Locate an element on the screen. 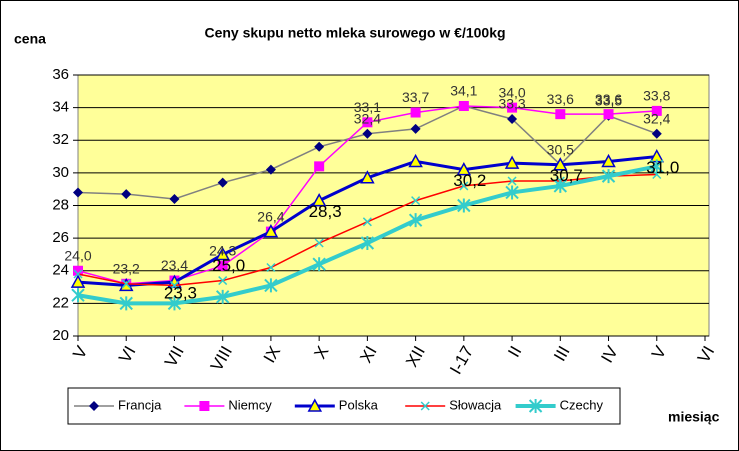  data-label: 30,7 is located at coordinates (566, 175).